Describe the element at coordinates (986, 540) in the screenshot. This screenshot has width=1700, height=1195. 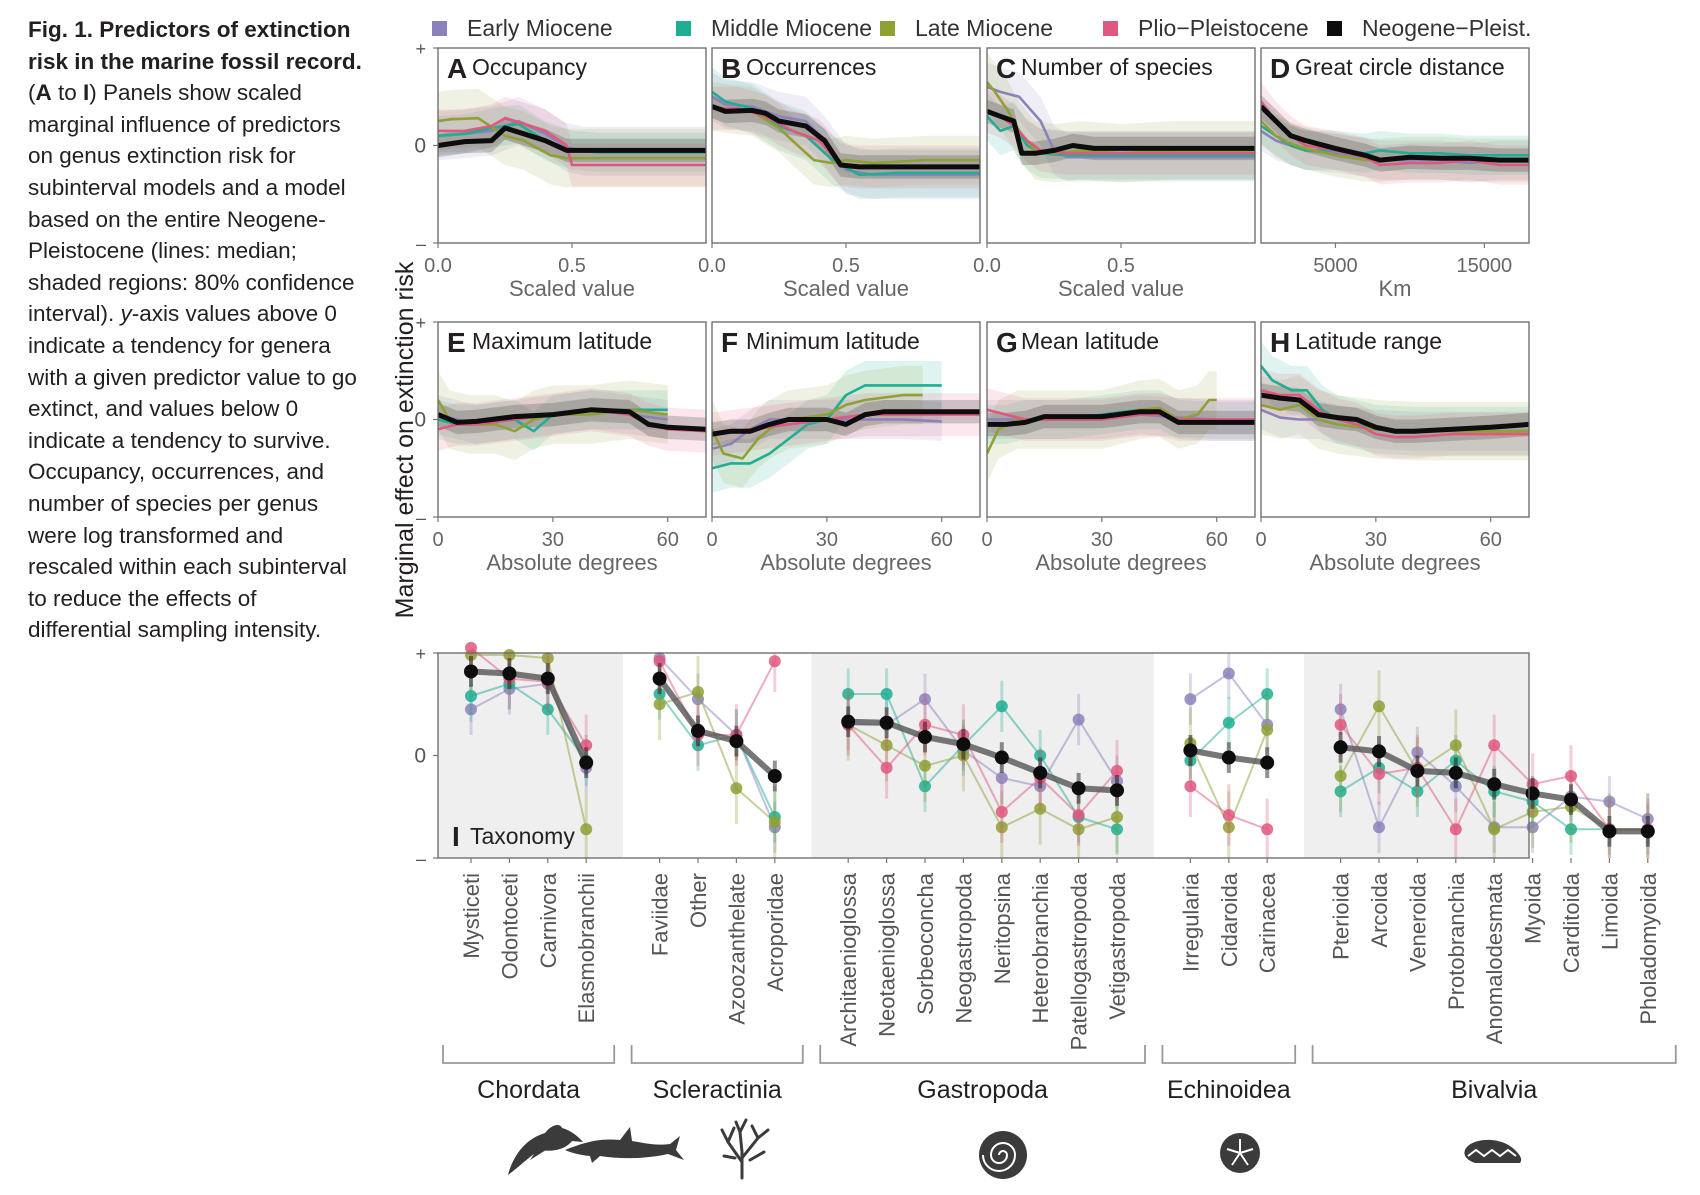
I see `x-tick-label: 0` at that location.